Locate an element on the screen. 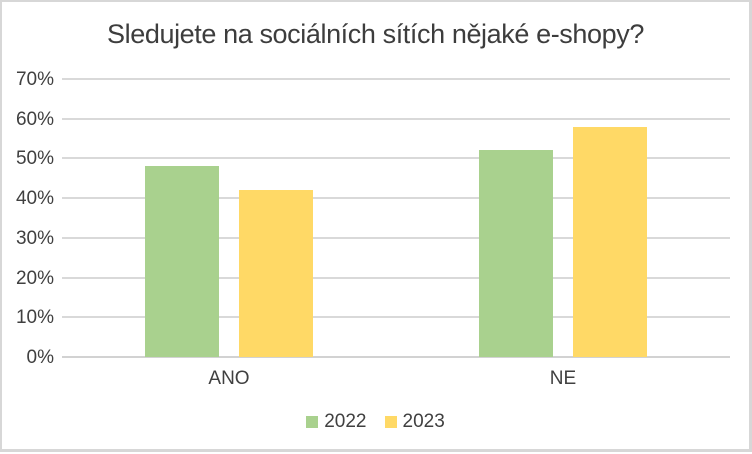 This screenshot has width=752, height=454. bar-ano-2022 is located at coordinates (182, 261).